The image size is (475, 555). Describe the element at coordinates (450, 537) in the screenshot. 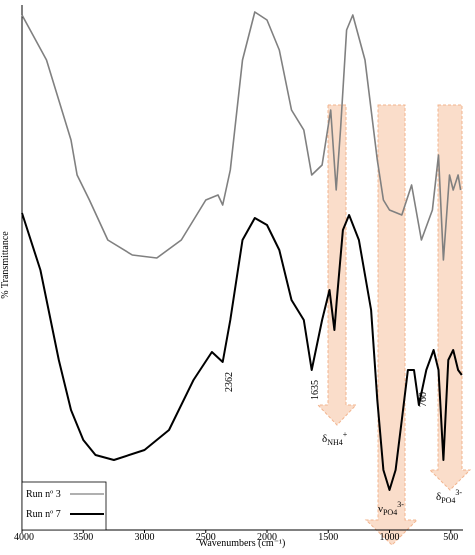

I see `x-tick-label: 500` at that location.